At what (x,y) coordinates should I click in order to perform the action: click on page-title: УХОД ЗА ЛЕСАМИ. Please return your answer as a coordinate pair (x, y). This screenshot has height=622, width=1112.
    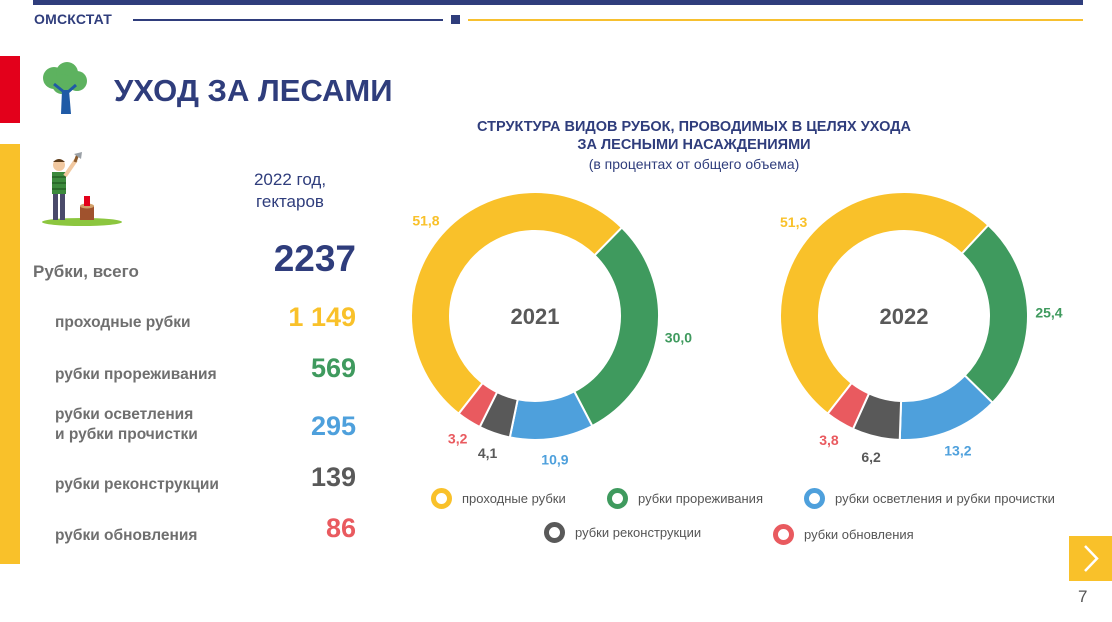
    Looking at the image, I should click on (253, 90).